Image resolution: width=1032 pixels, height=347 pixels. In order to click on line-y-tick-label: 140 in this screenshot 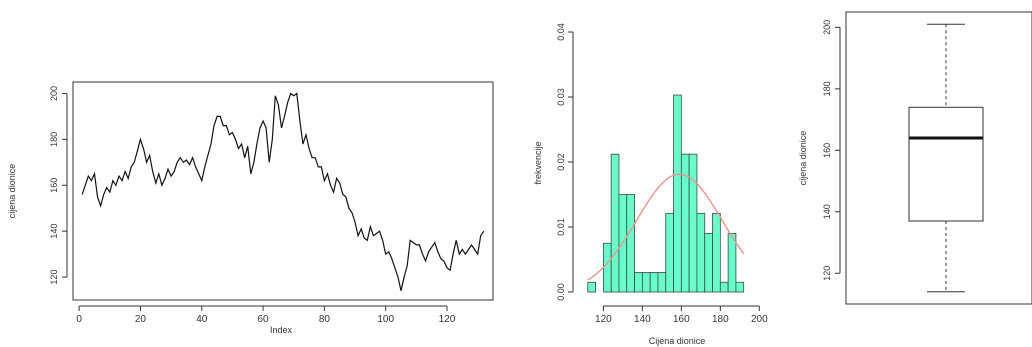, I will do `click(54, 231)`.